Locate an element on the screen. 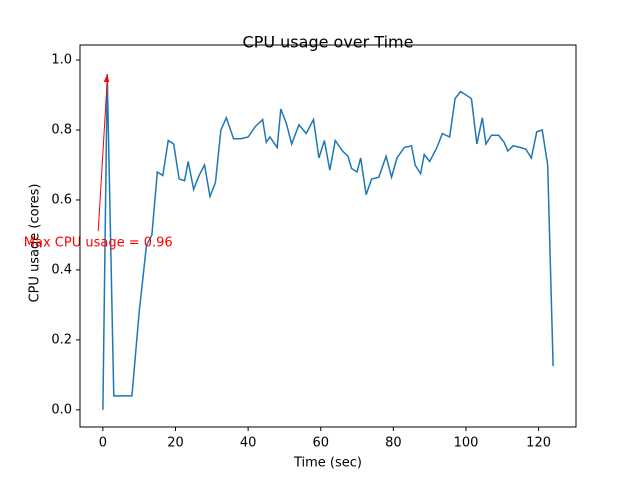 The width and height of the screenshot is (640, 480). x-tick-label: 120 is located at coordinates (538, 443).